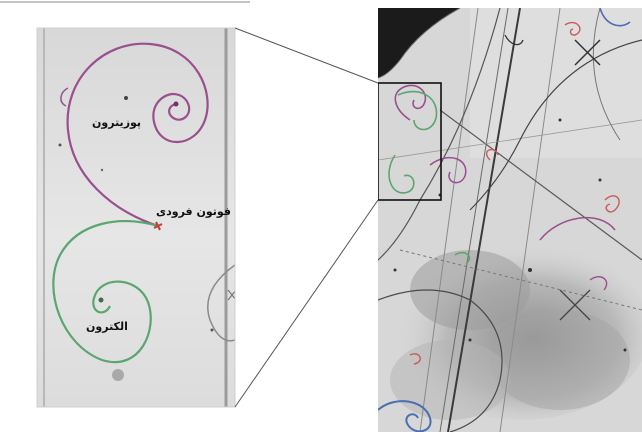 This screenshot has width=642, height=432. Describe the element at coordinates (107, 326) in the screenshot. I see `electron-label: الکترون` at that location.